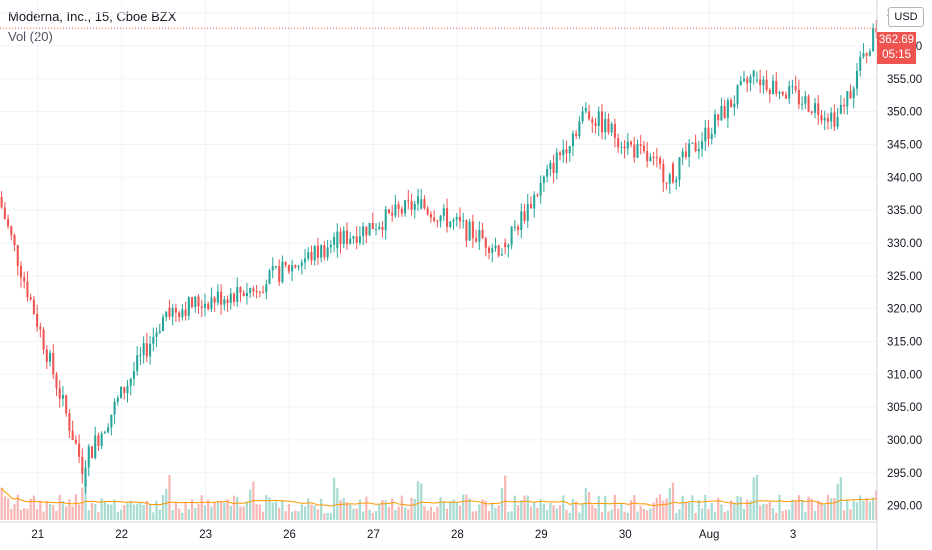  Describe the element at coordinates (904, 375) in the screenshot. I see `price-tick-label: 310.00` at that location.